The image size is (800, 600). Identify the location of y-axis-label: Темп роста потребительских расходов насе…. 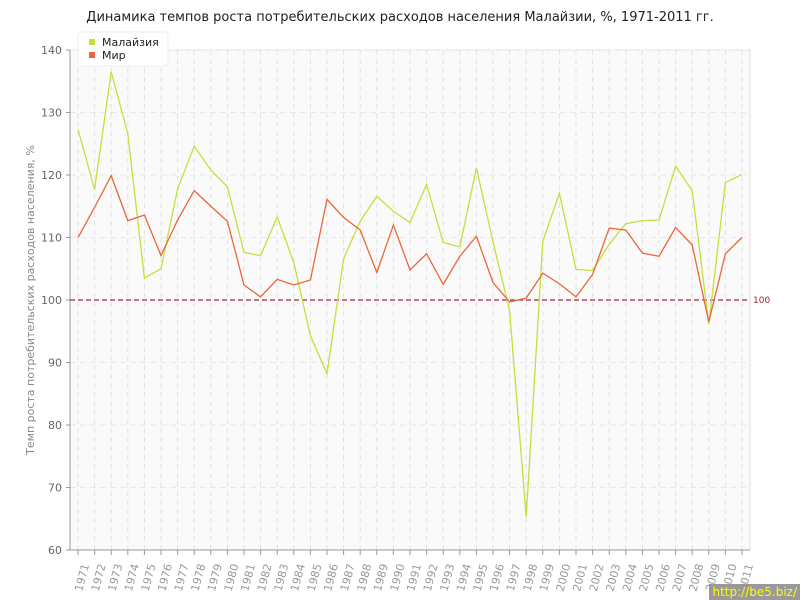
(30, 300).